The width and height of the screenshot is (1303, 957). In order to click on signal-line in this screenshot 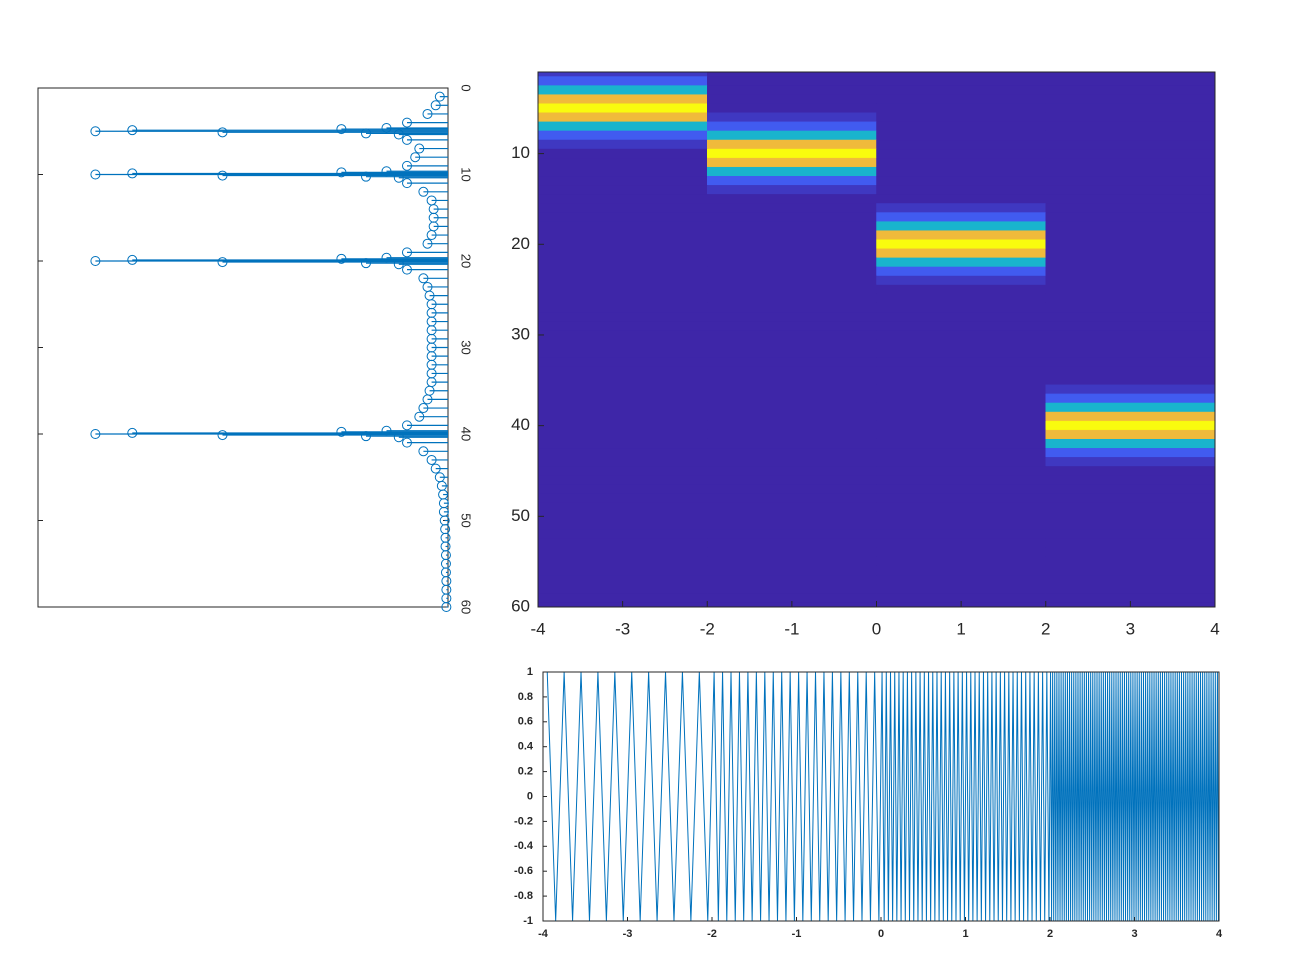, I will do `click(882, 796)`.